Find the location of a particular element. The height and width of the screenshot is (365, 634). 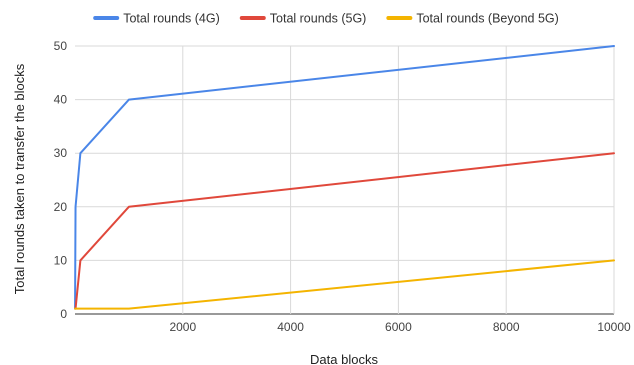

x-tick-label: 10000 is located at coordinates (614, 327).